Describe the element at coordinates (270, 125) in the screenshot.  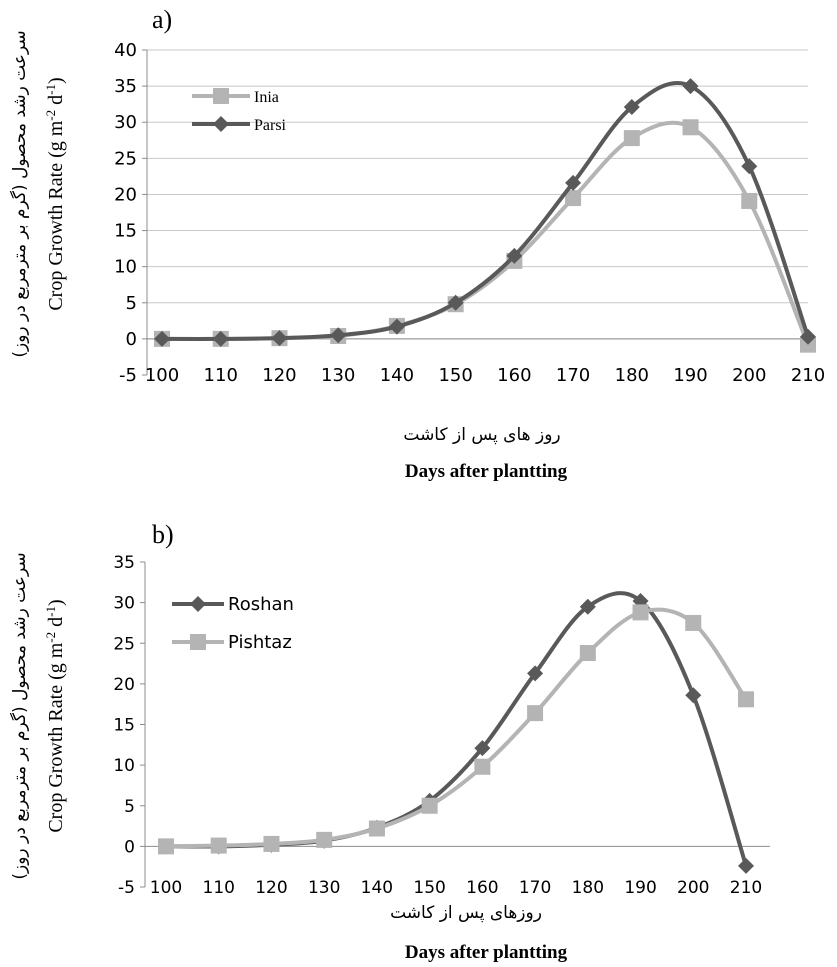
I see `legend-label: Parsi` at that location.